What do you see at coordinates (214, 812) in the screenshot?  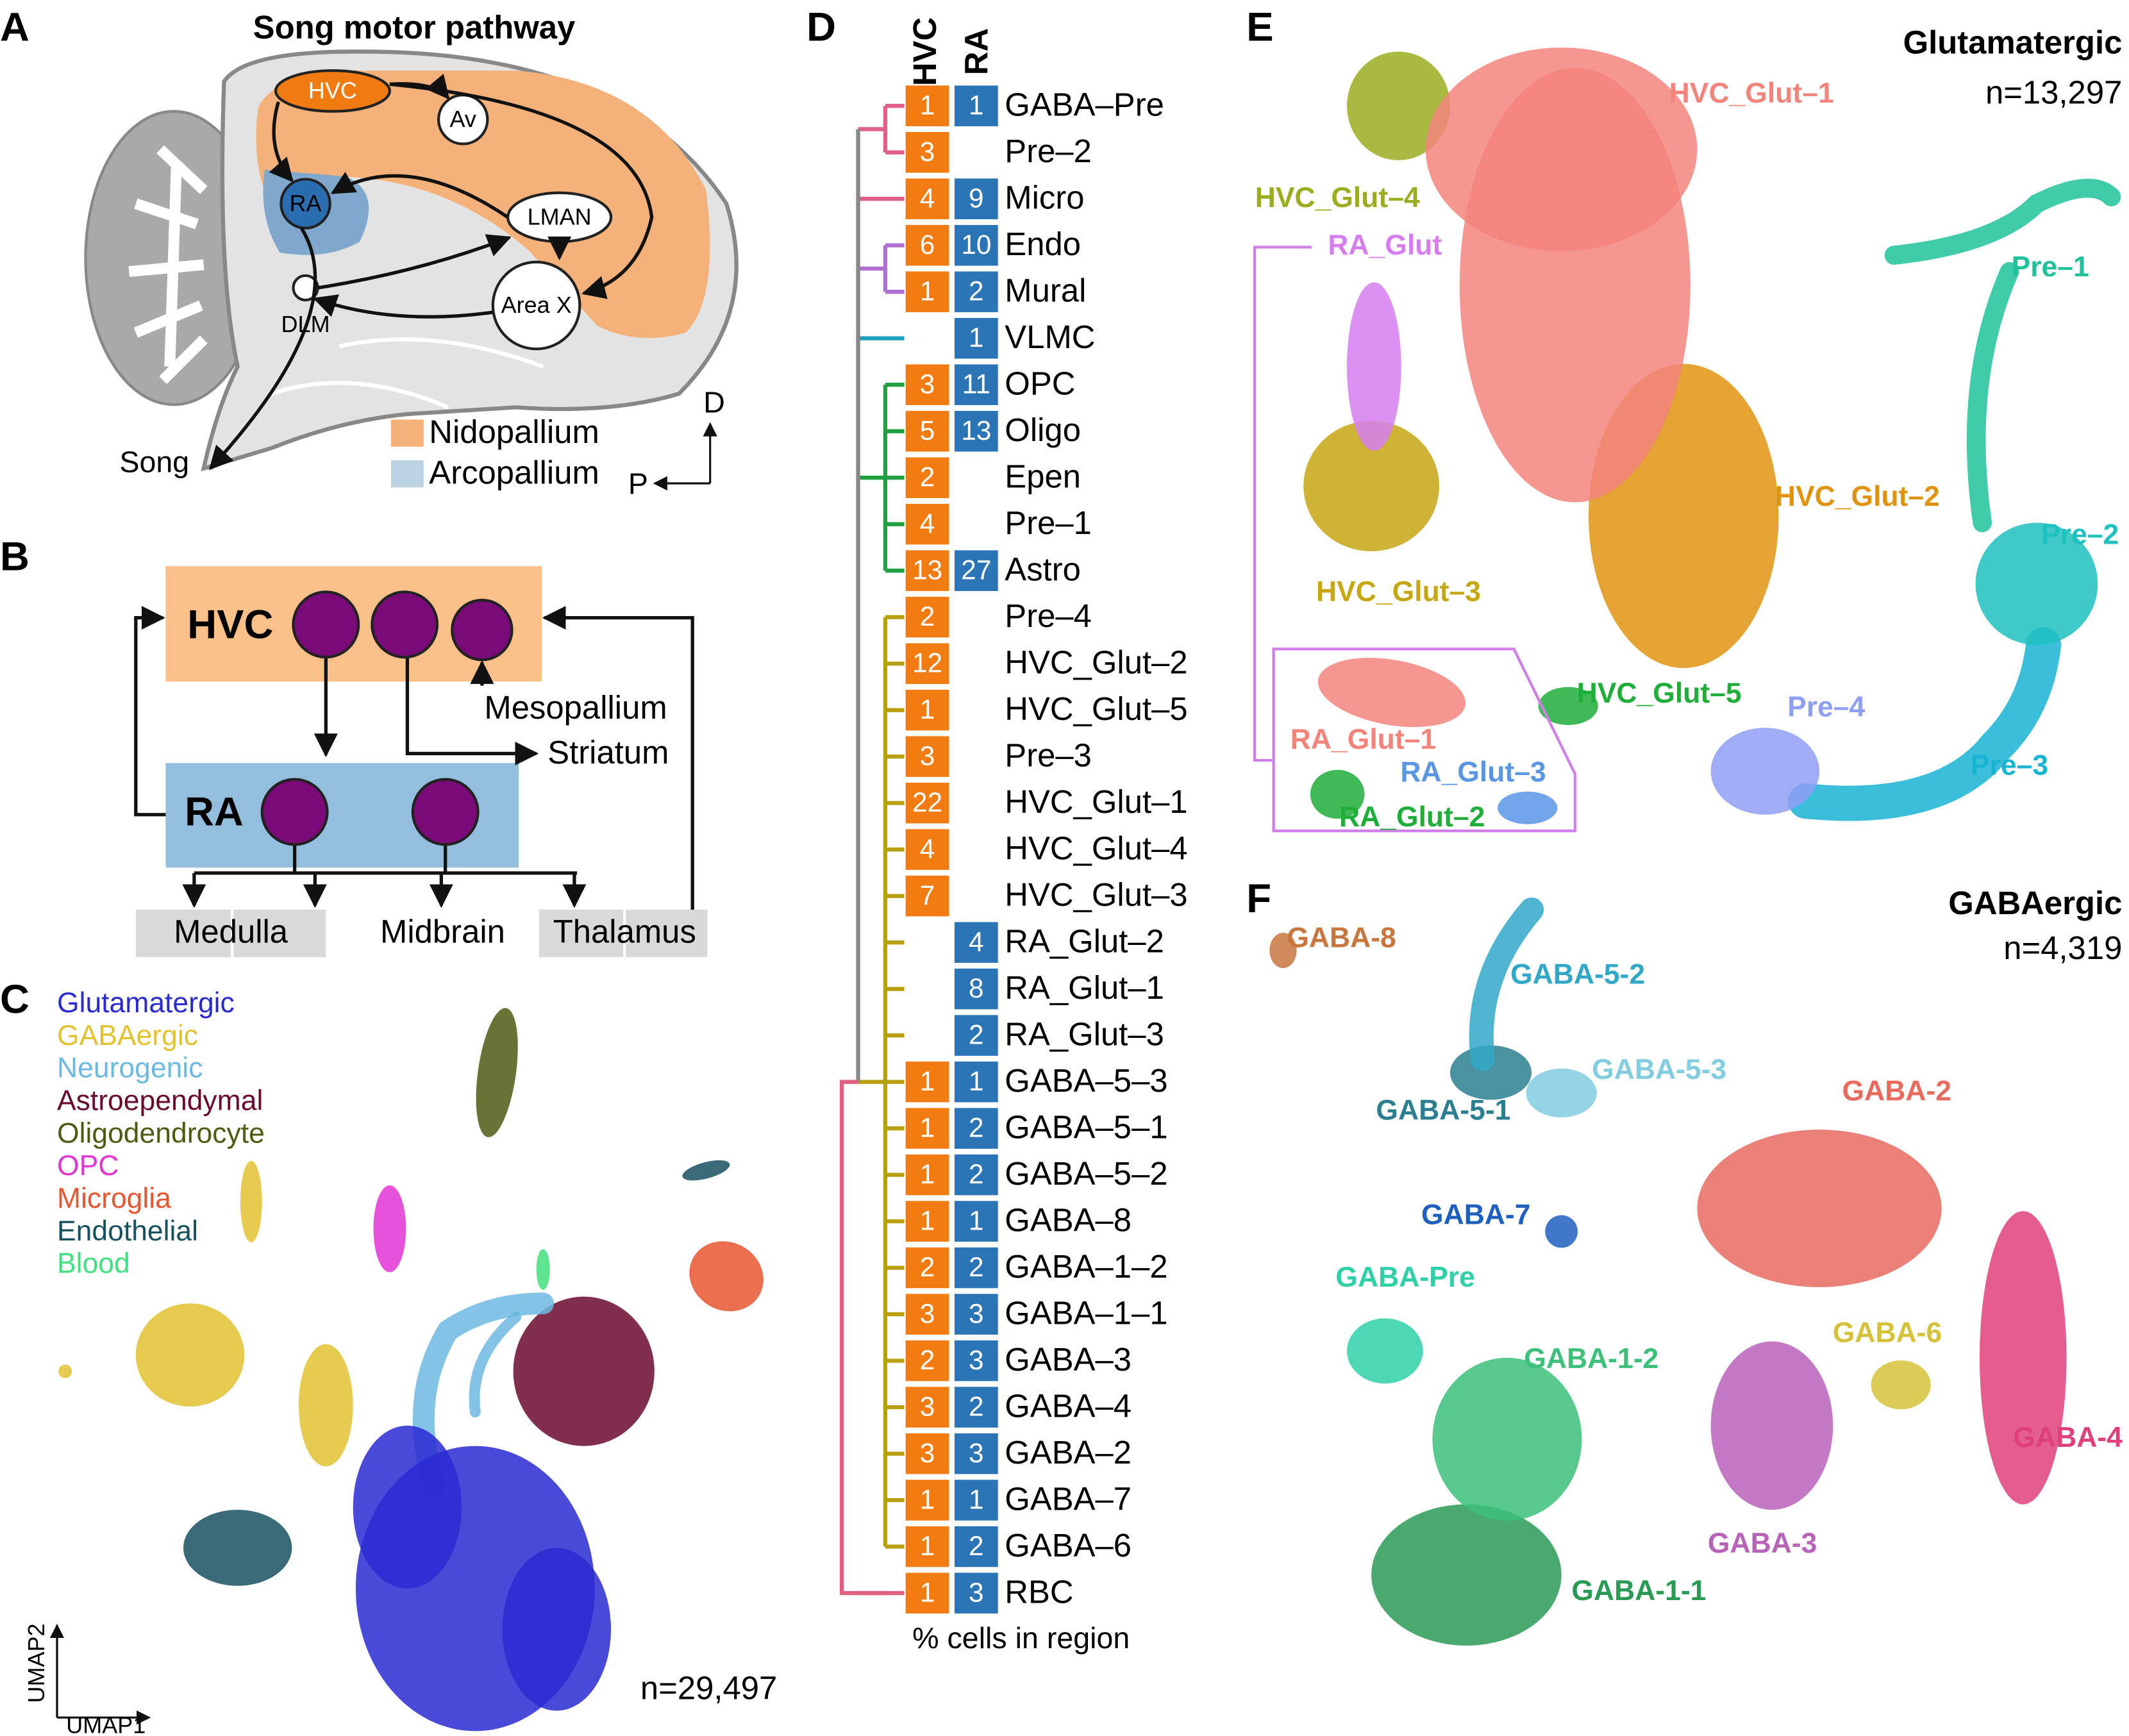 I see `region-label: RA` at bounding box center [214, 812].